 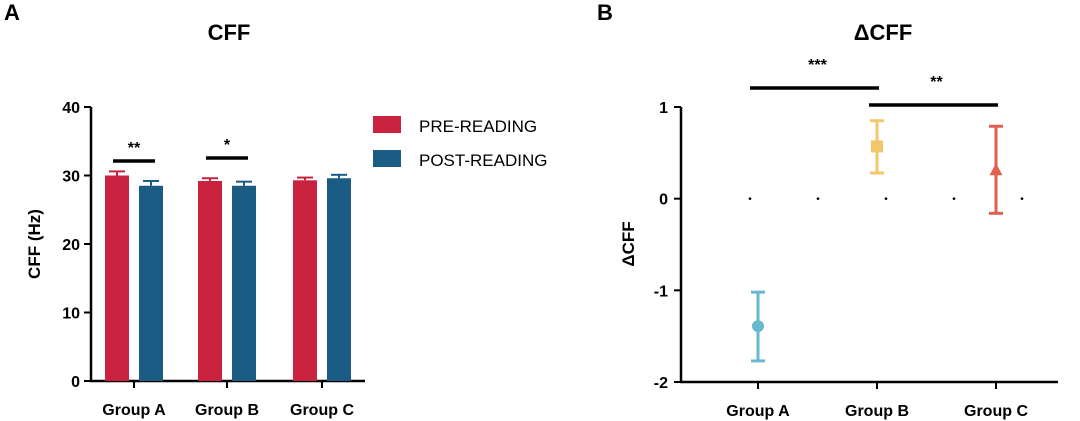 What do you see at coordinates (134, 148) in the screenshot?
I see `significance-label-a: **` at bounding box center [134, 148].